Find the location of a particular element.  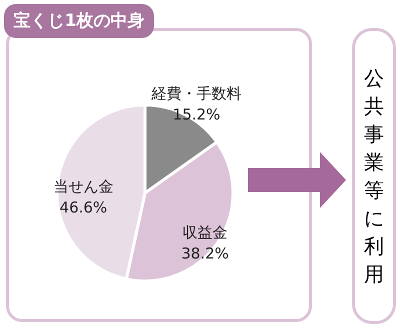

slice-label: 当せん金 is located at coordinates (83, 186).